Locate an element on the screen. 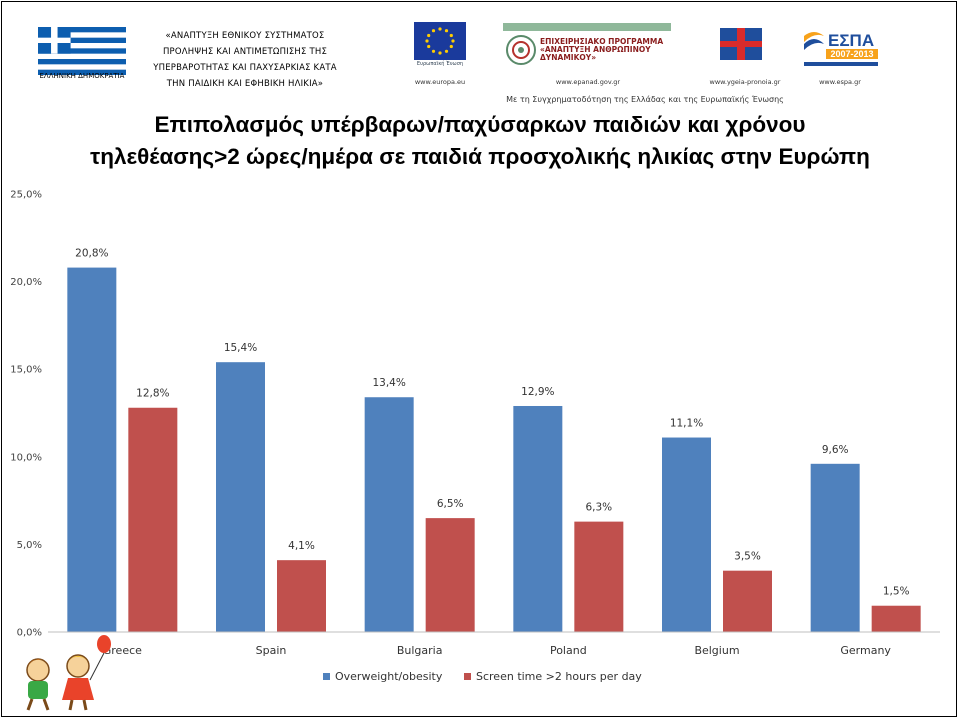 This screenshot has height=720, width=960. op-emblem-icon is located at coordinates (521, 50).